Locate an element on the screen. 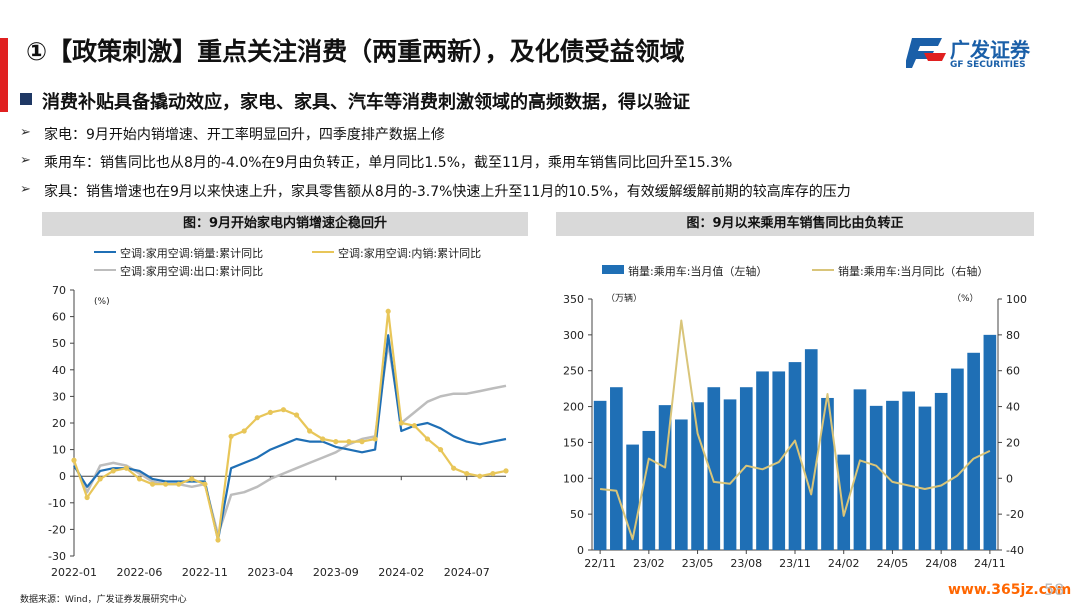  right-x-tick-label: 23/11 is located at coordinates (795, 563).